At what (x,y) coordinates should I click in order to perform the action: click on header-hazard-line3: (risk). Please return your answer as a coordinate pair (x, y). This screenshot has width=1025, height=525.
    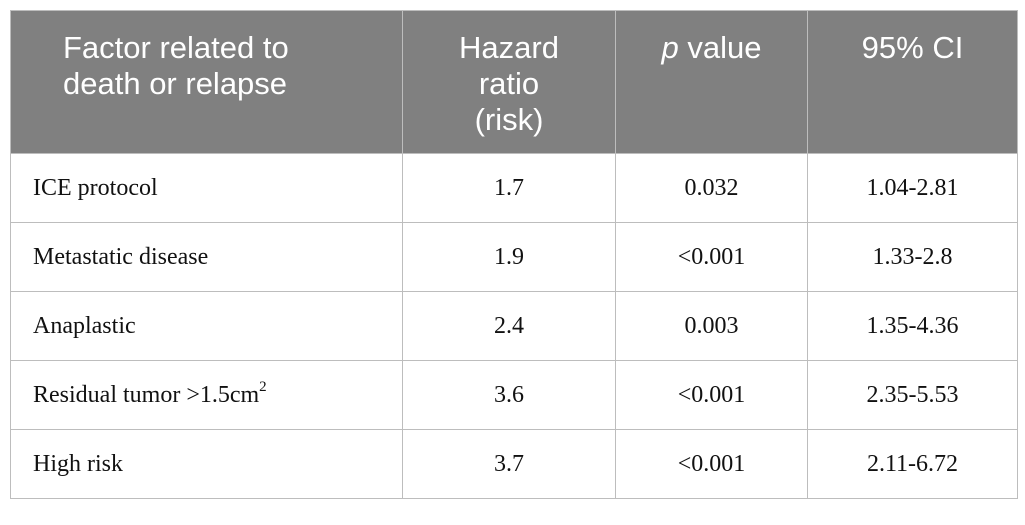
    Looking at the image, I should click on (509, 119).